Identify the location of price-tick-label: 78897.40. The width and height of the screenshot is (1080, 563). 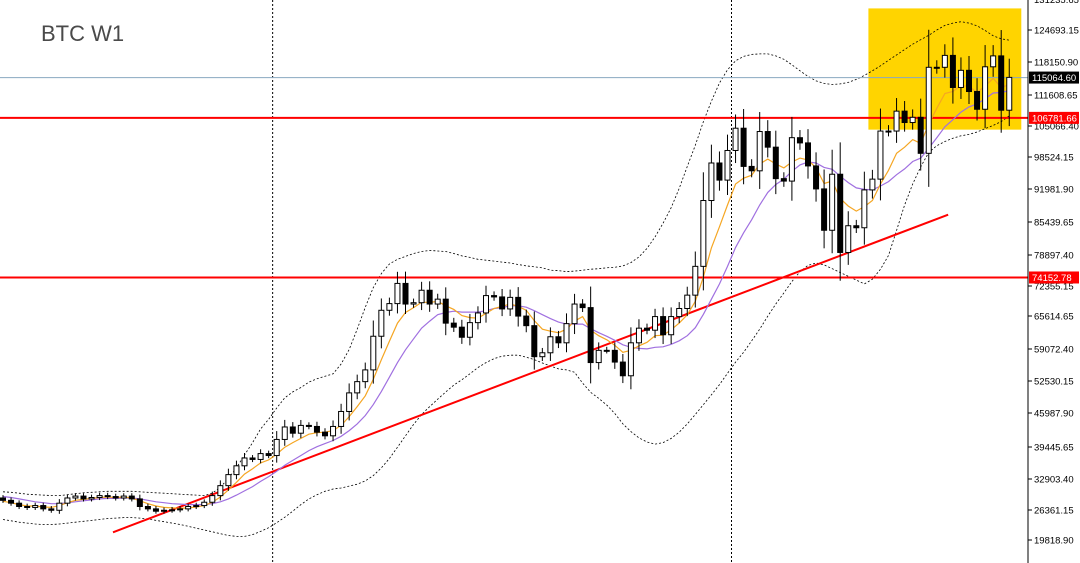
(1054, 256).